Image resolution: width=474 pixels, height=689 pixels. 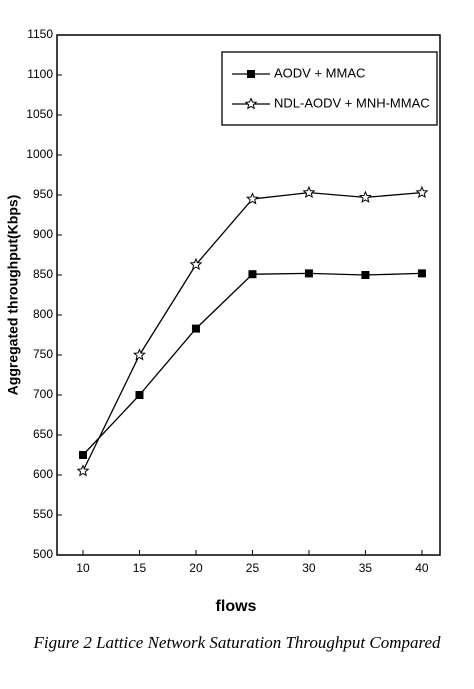 What do you see at coordinates (43, 274) in the screenshot?
I see `y-tick-label: 850` at bounding box center [43, 274].